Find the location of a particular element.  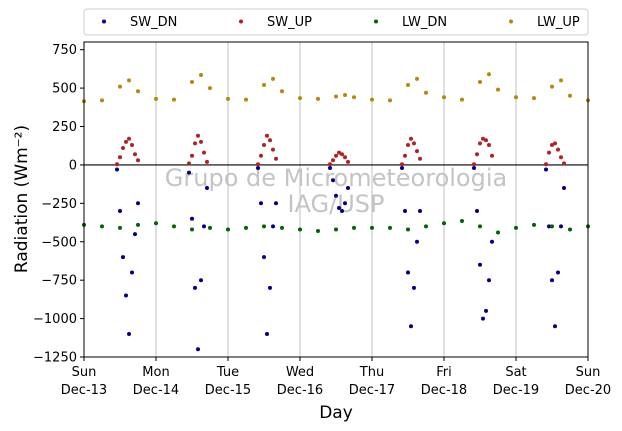

legend-label: LW_DN is located at coordinates (424, 22).